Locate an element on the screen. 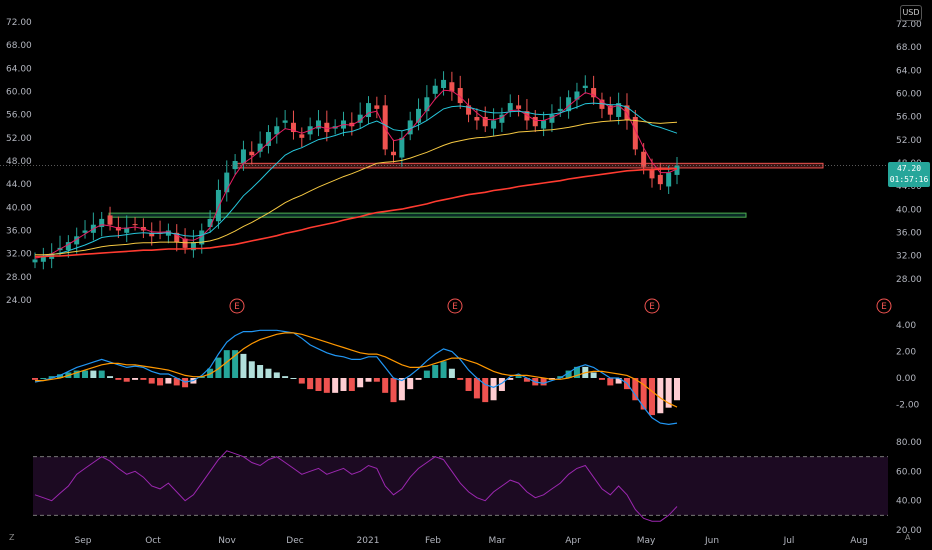 This screenshot has height=550, width=932. macd-tick: 4.00 is located at coordinates (906, 326).